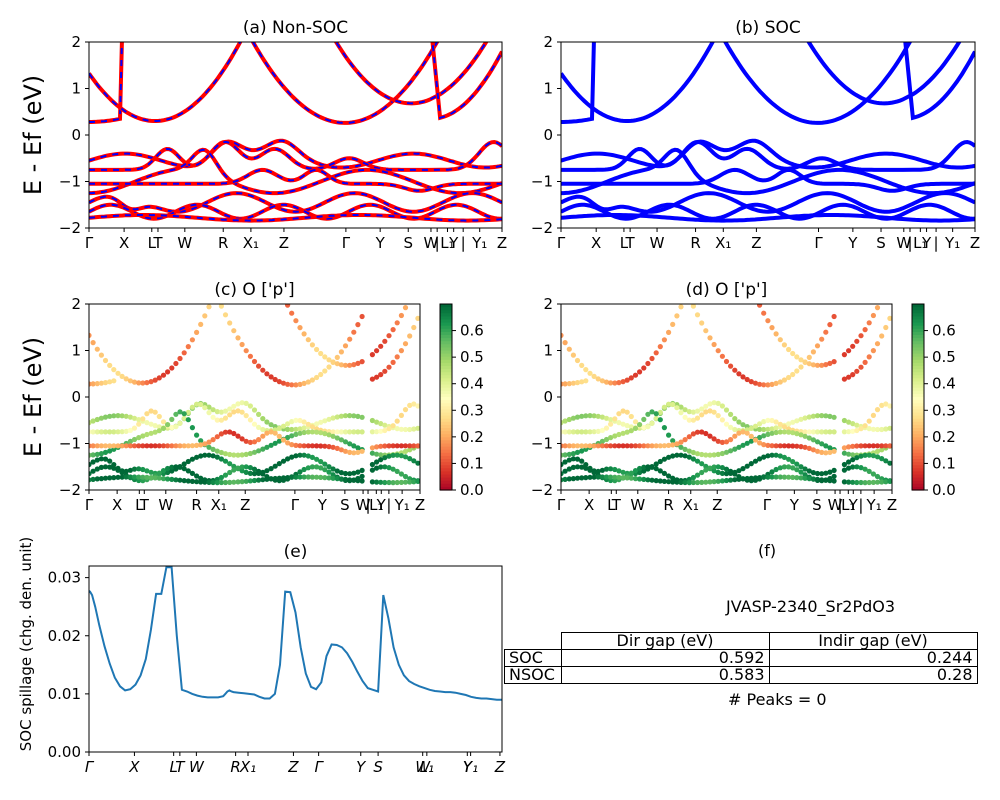  Describe the element at coordinates (472, 357) in the screenshot. I see `colorbar-tick-label: 0.5` at that location.